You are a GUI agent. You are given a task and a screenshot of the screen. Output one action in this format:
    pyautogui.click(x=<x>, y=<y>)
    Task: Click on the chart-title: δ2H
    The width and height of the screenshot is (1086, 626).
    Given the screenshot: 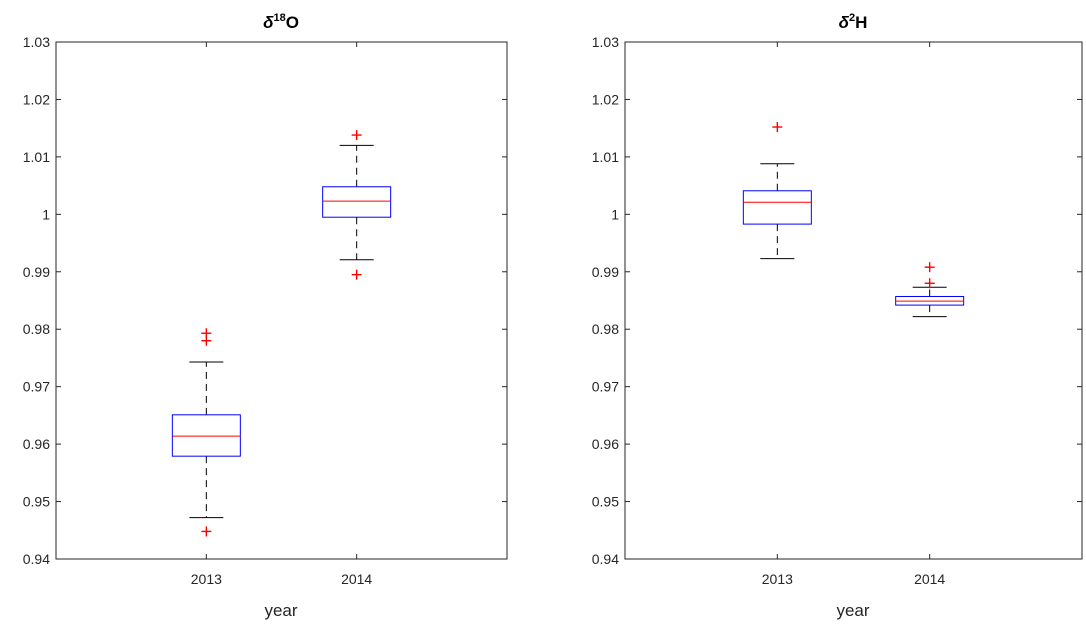 What is the action you would take?
    pyautogui.click(x=853, y=22)
    